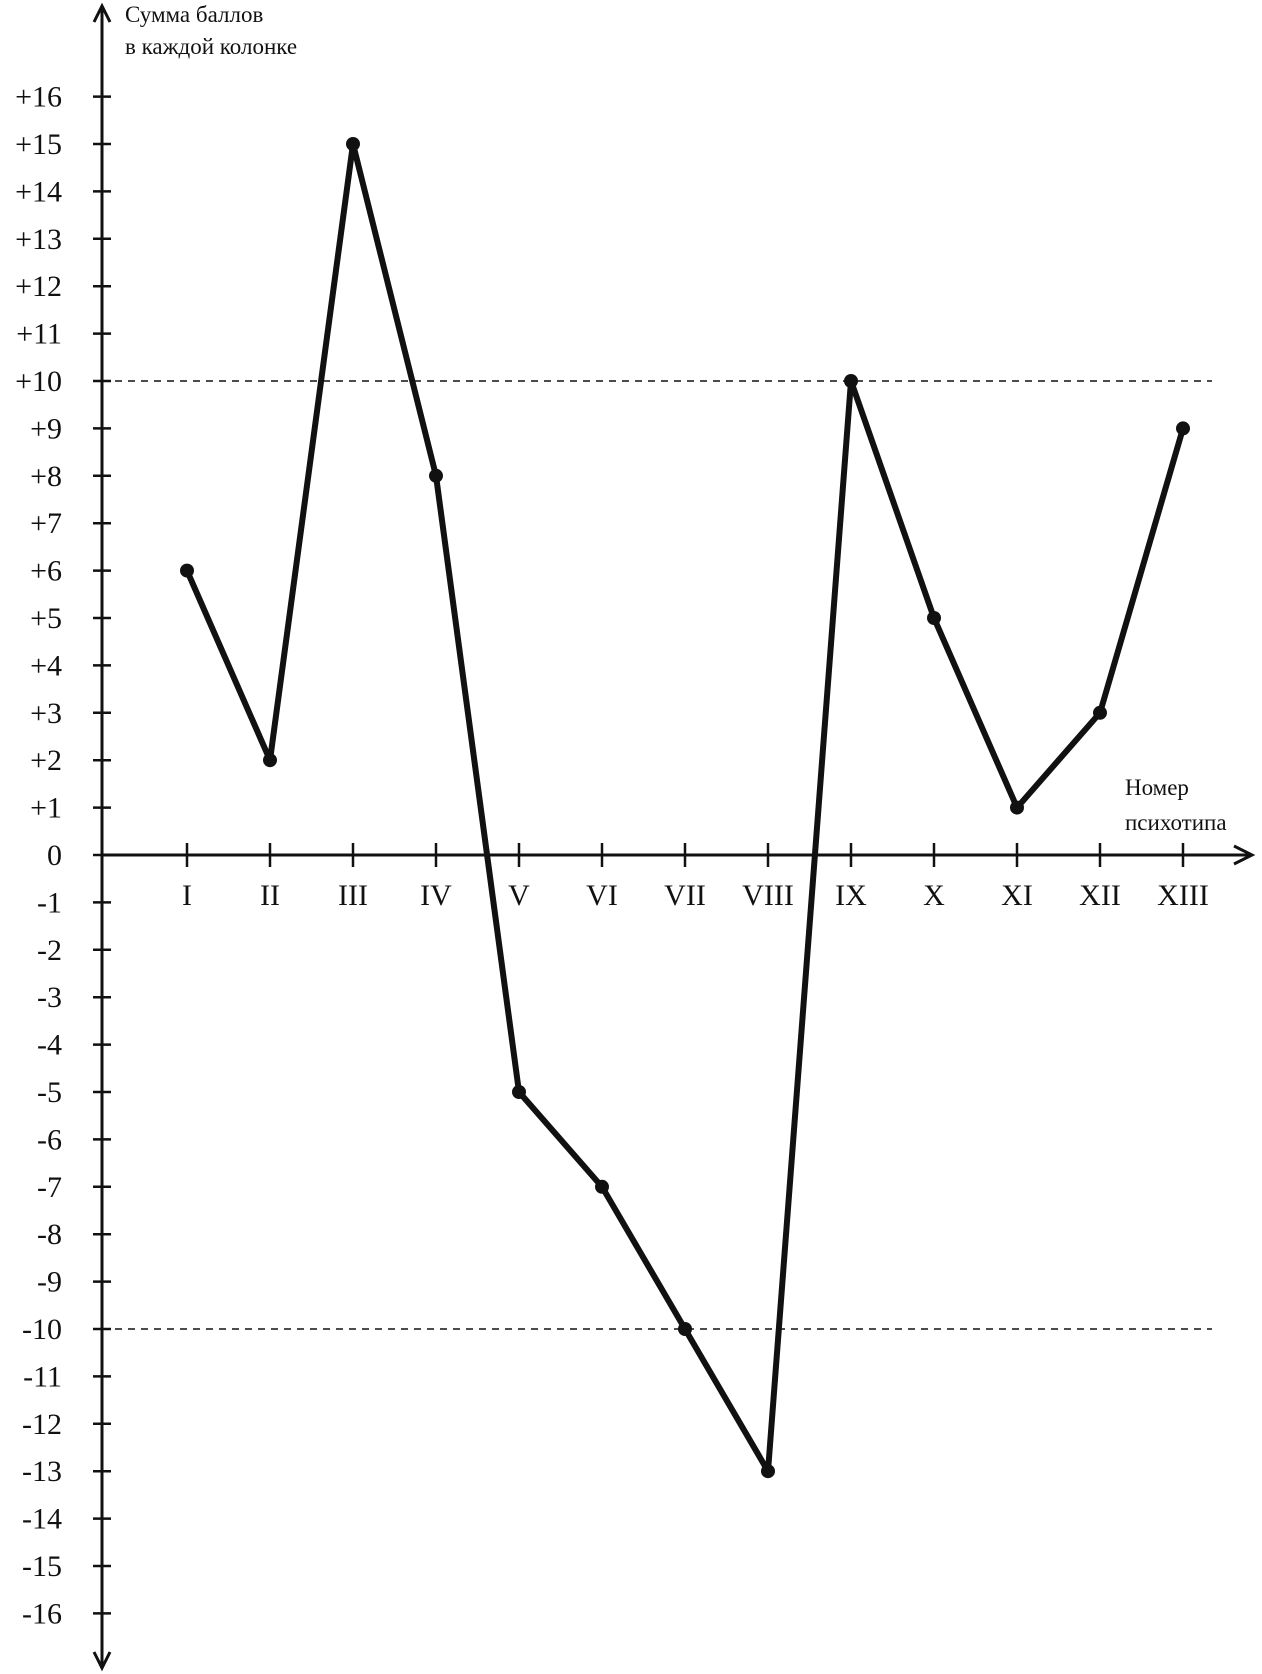 Image resolution: width=1262 pixels, height=1674 pixels. Describe the element at coordinates (1244, 855) in the screenshot. I see `x-axis-arrow-right-icon` at that location.